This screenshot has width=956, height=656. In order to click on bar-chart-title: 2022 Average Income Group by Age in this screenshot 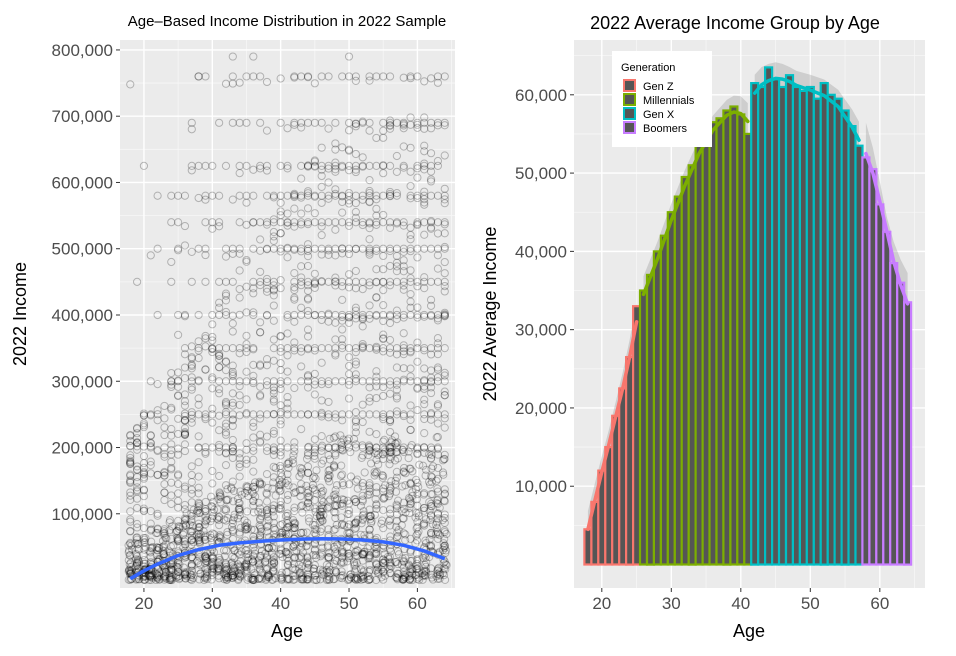, I will do `click(735, 23)`.